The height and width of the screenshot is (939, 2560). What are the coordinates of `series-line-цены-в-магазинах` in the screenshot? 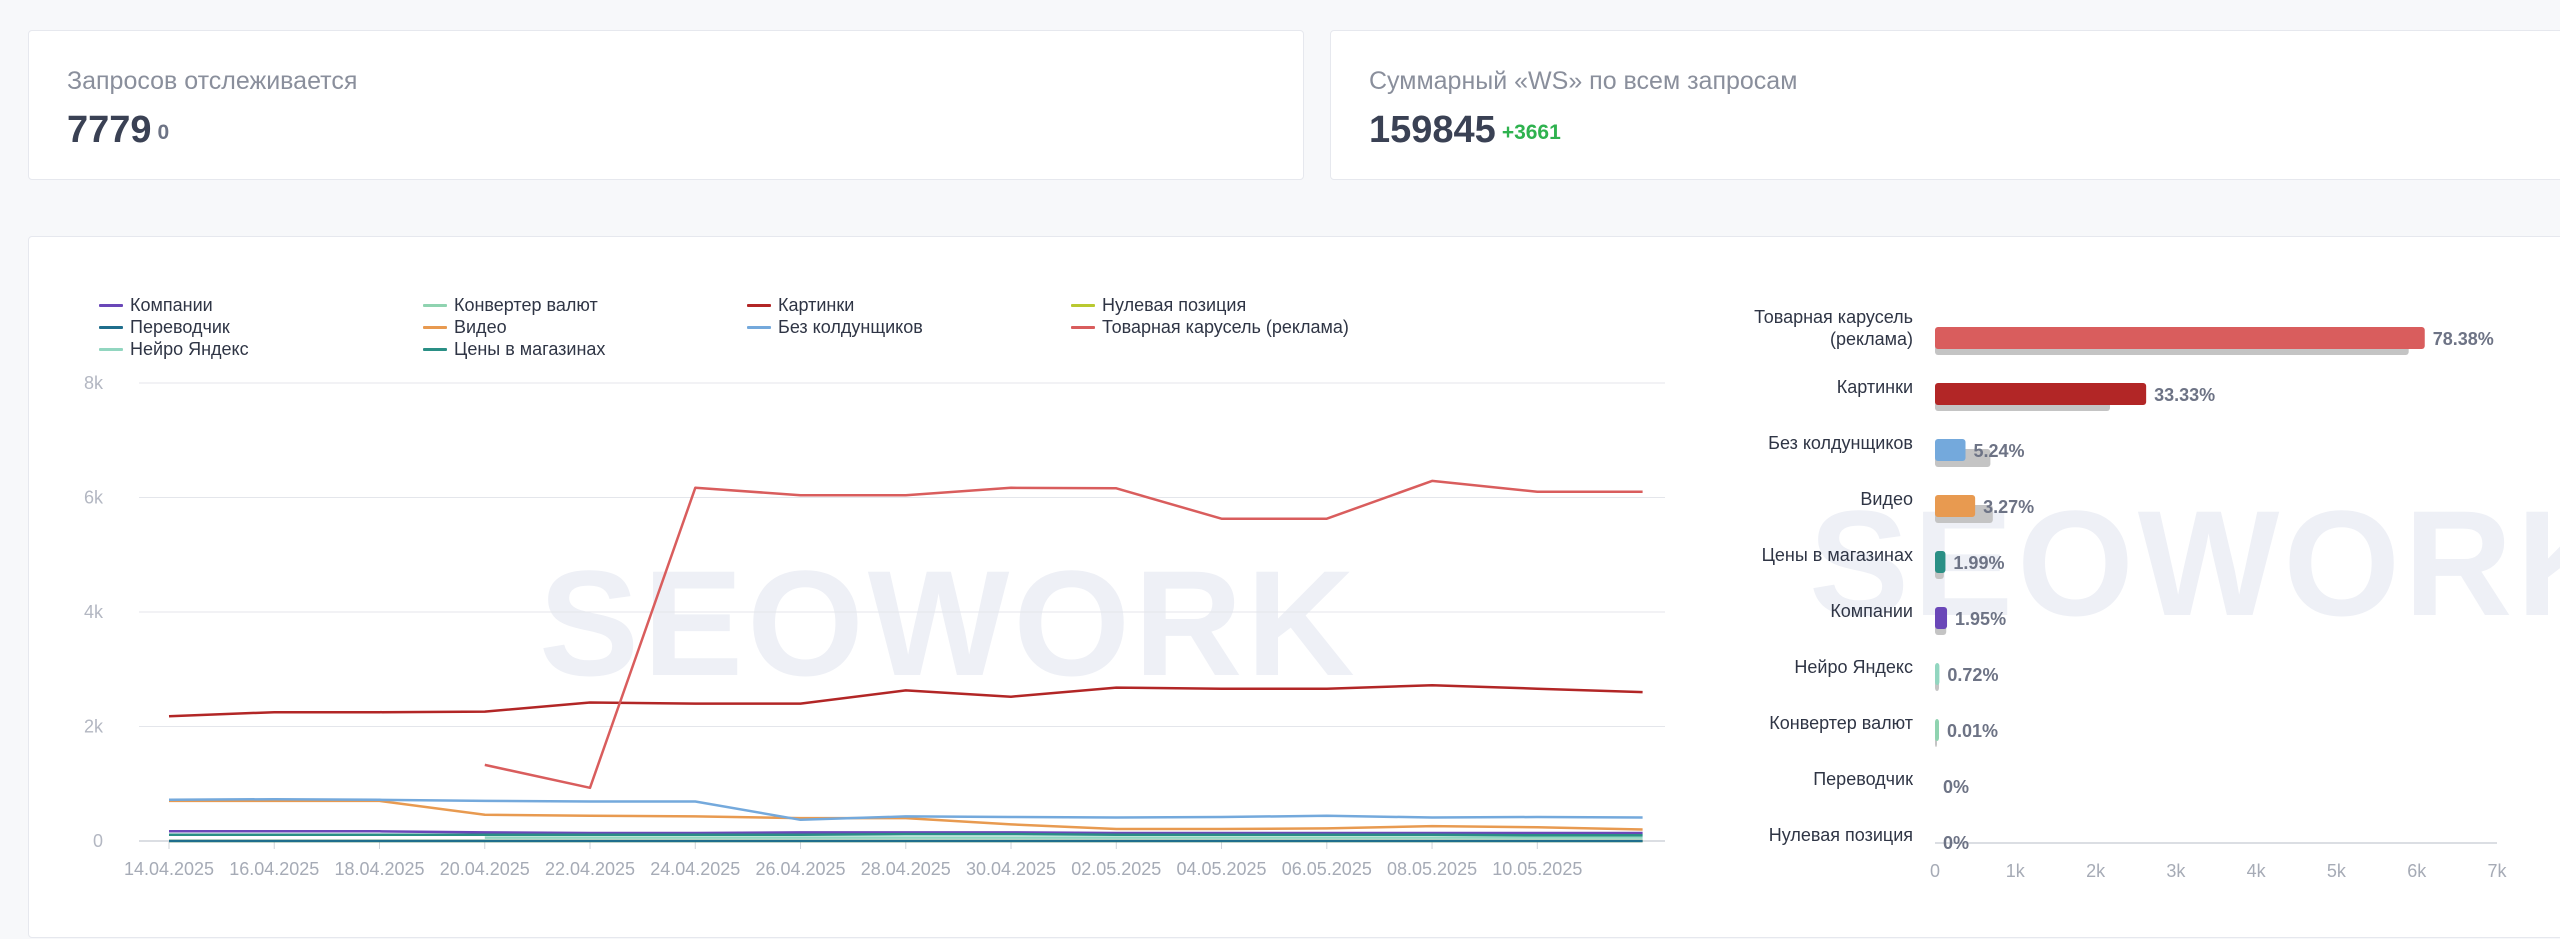 It's located at (906, 834).